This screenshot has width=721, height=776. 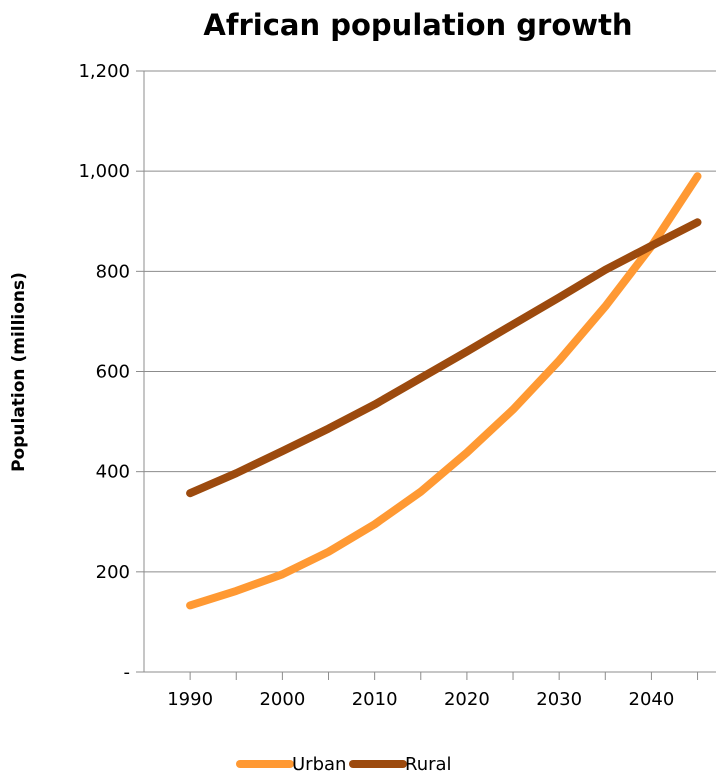 What do you see at coordinates (652, 699) in the screenshot?
I see `x-tick-label-5: 2040` at bounding box center [652, 699].